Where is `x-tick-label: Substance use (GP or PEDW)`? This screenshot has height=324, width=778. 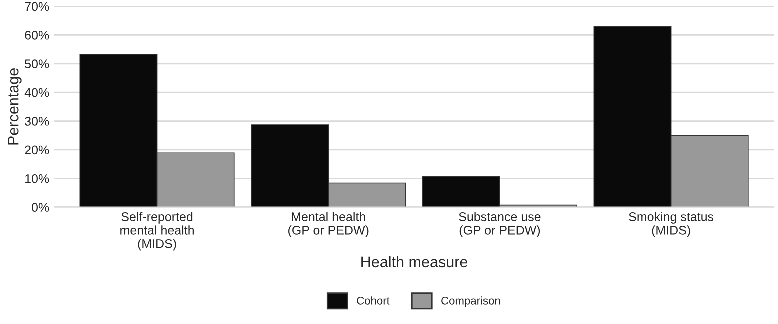
x-tick-label: Substance use (GP or PEDW) is located at coordinates (500, 225).